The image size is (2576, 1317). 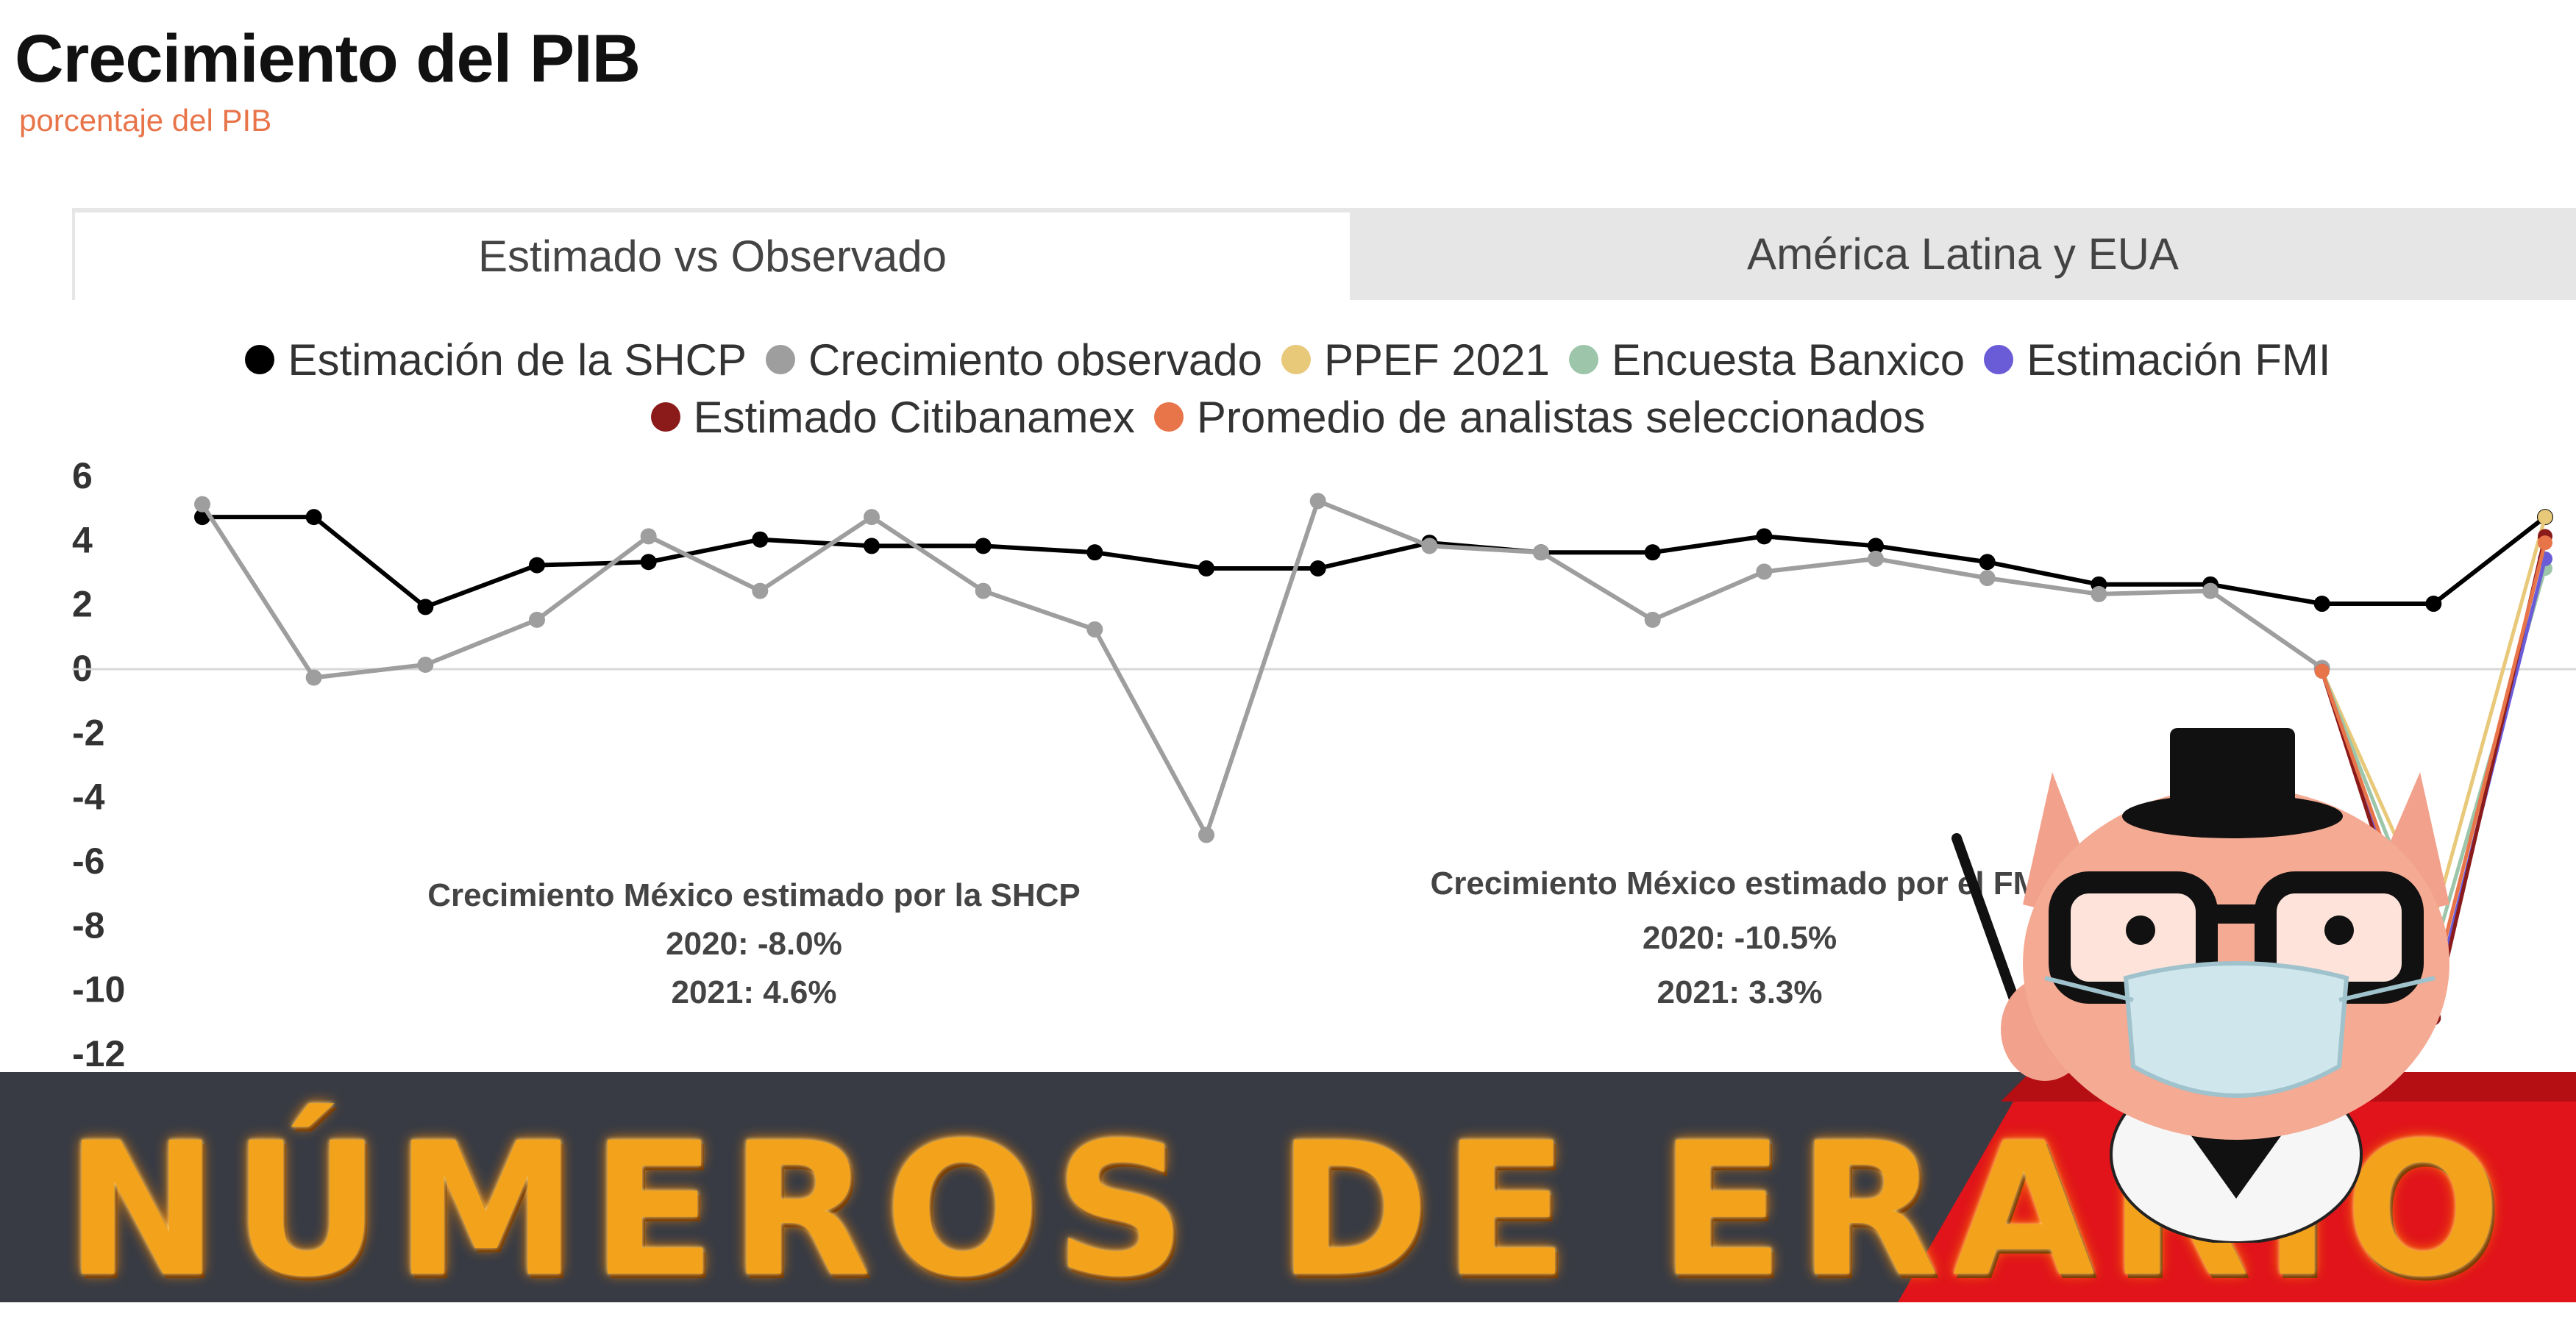 What do you see at coordinates (82, 476) in the screenshot?
I see `y-tick-label: 6` at bounding box center [82, 476].